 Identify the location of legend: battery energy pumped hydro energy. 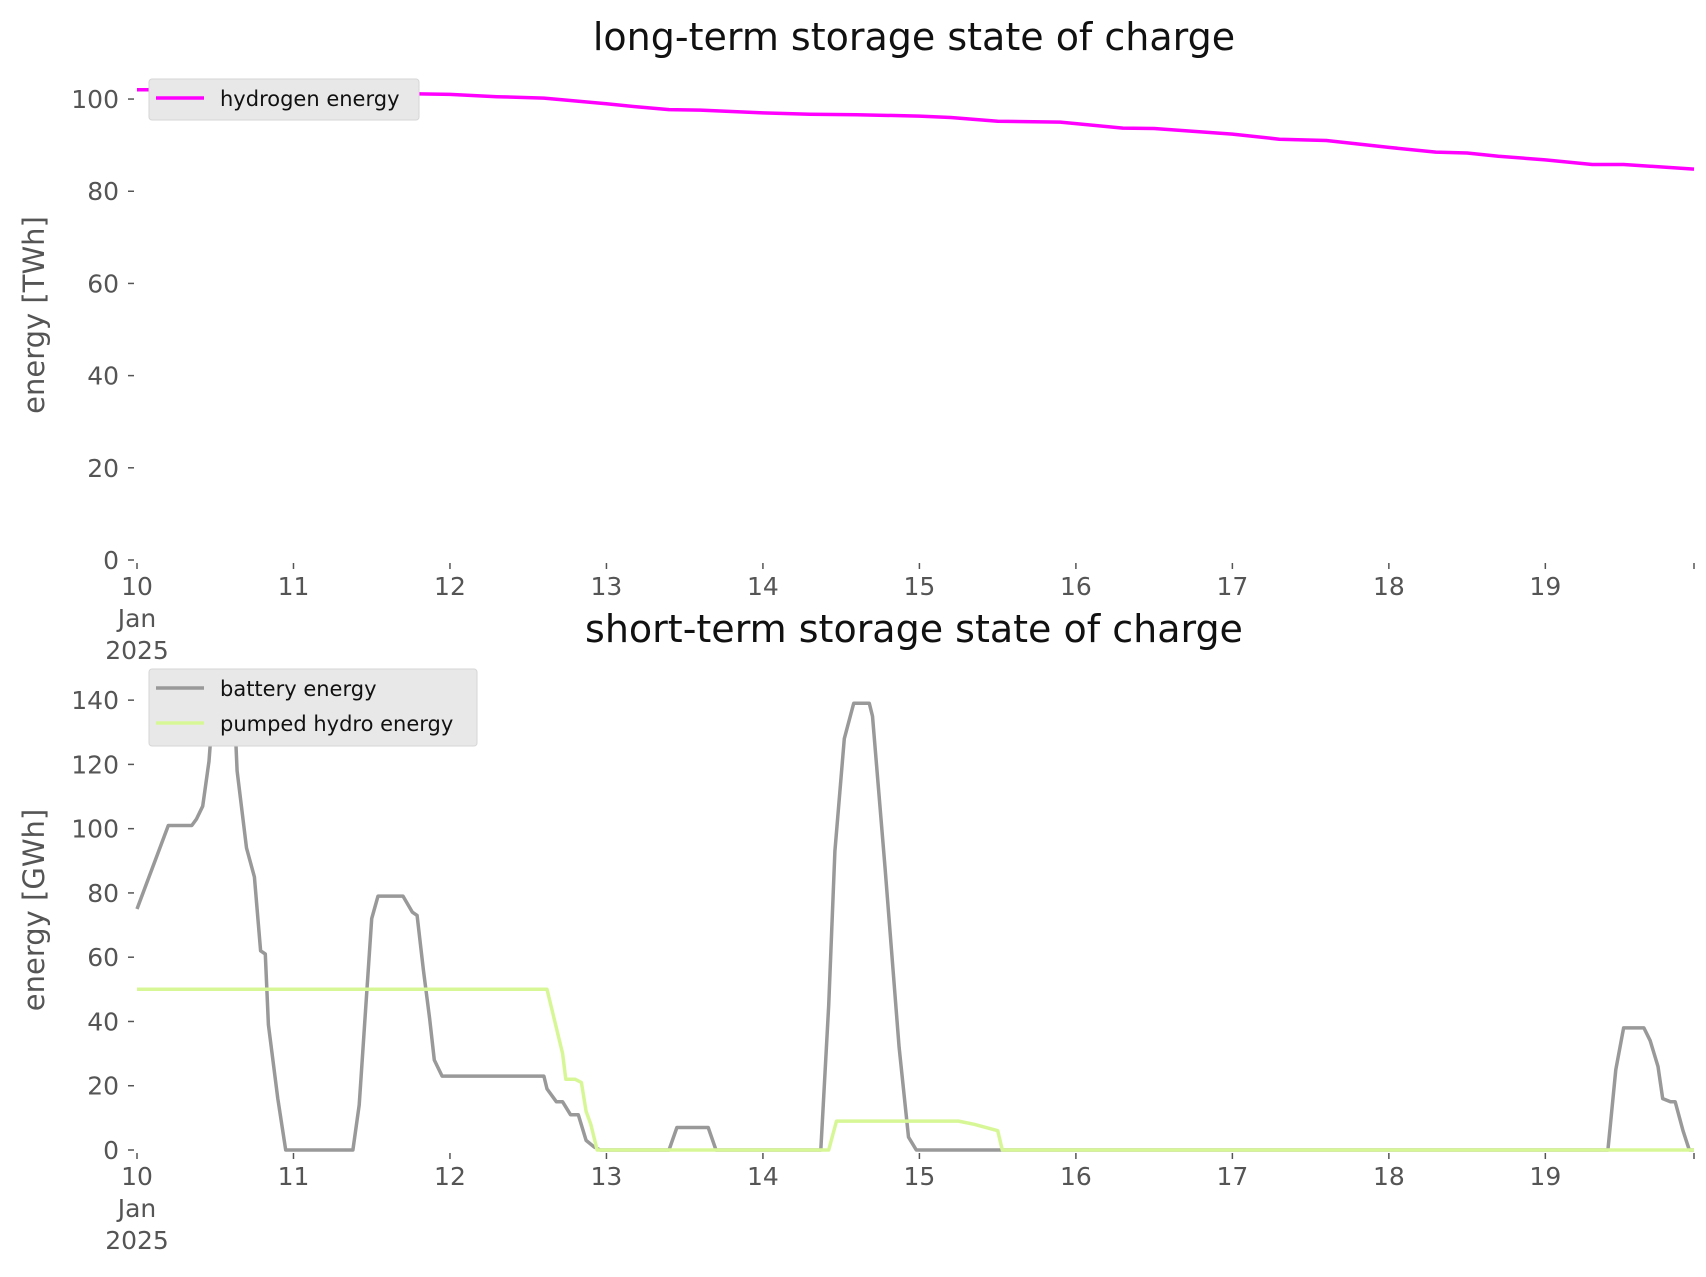
(313, 707).